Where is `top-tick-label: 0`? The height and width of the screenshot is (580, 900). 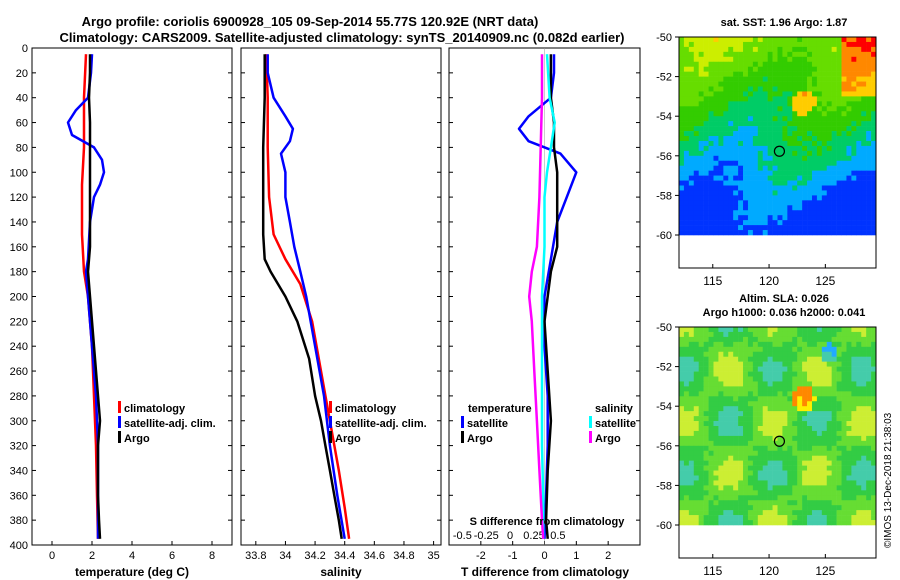 top-tick-label: 0 is located at coordinates (510, 536).